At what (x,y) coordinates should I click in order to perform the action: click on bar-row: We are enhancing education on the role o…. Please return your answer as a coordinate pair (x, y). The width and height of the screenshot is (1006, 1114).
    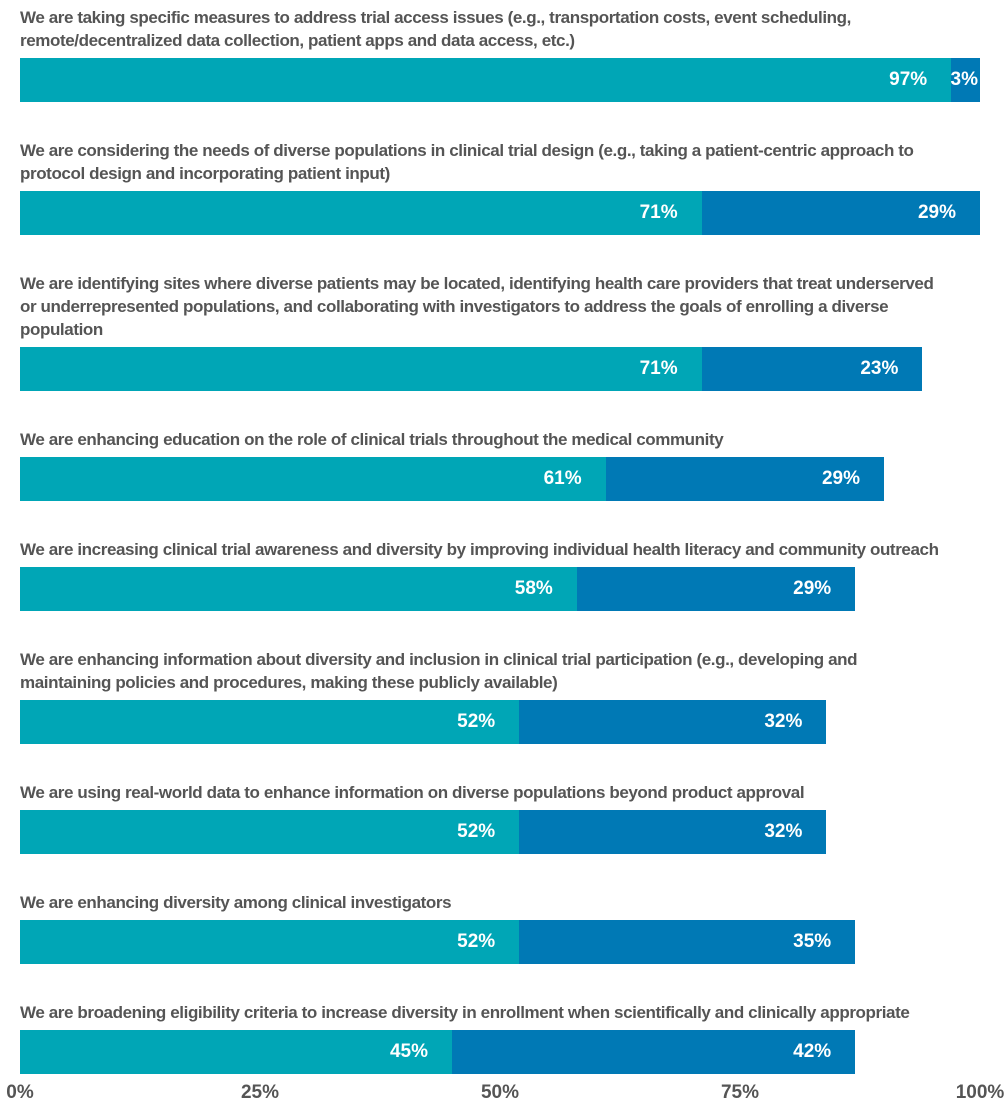
    Looking at the image, I should click on (500, 464).